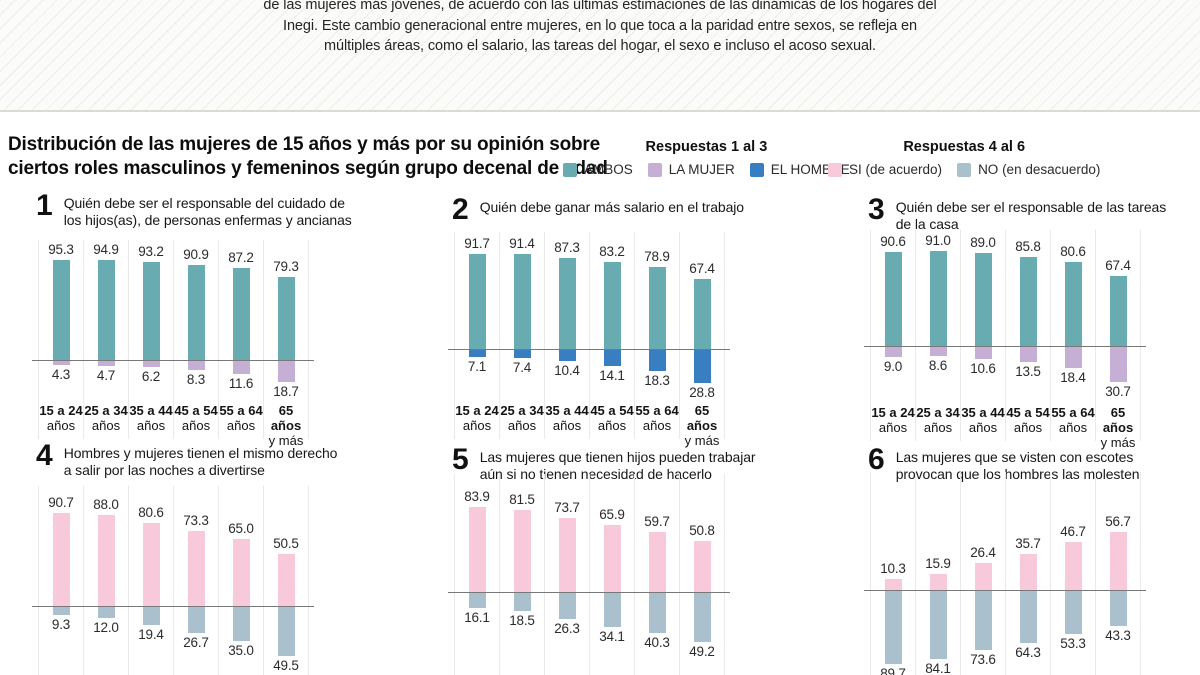  I want to click on bar-value-label: 14.1, so click(612, 375).